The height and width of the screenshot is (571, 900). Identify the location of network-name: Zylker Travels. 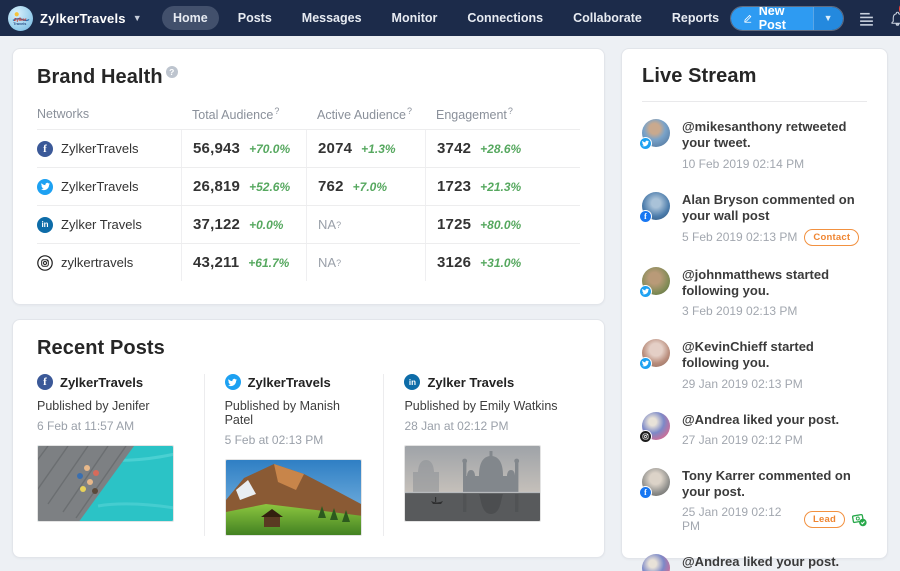
(101, 224).